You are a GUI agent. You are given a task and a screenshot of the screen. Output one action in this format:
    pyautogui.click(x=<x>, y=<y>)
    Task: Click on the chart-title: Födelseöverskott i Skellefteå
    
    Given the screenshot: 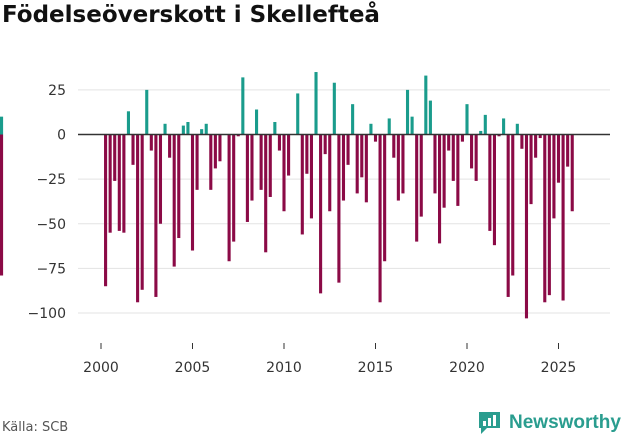 What is the action you would take?
    pyautogui.click(x=191, y=15)
    